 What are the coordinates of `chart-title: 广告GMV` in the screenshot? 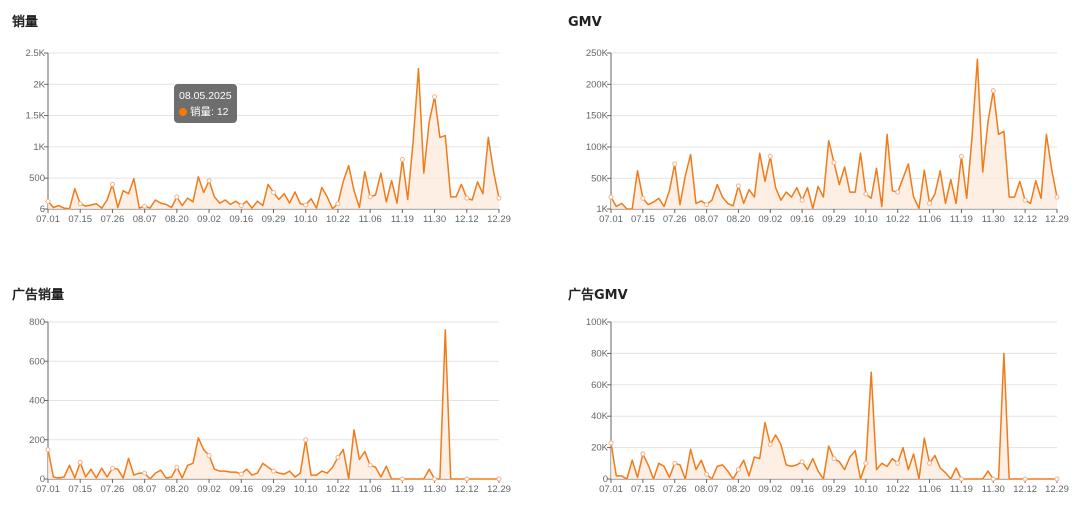 It's located at (598, 295).